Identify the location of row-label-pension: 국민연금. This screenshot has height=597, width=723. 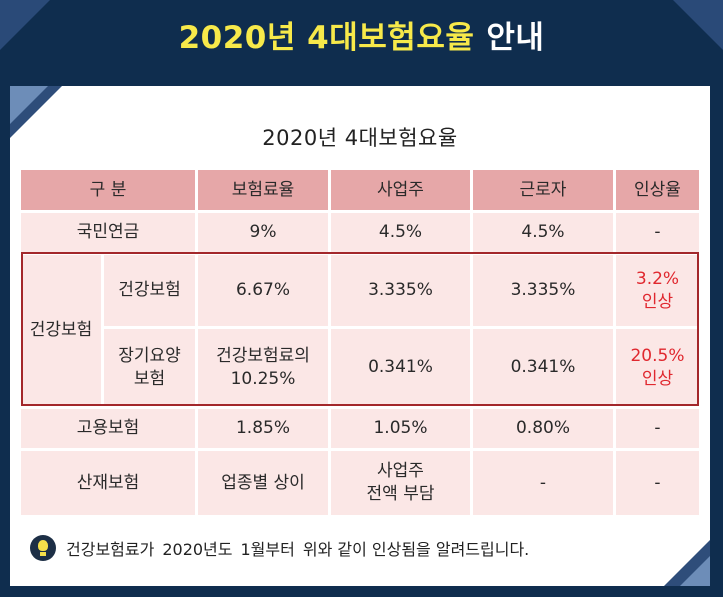
(108, 232).